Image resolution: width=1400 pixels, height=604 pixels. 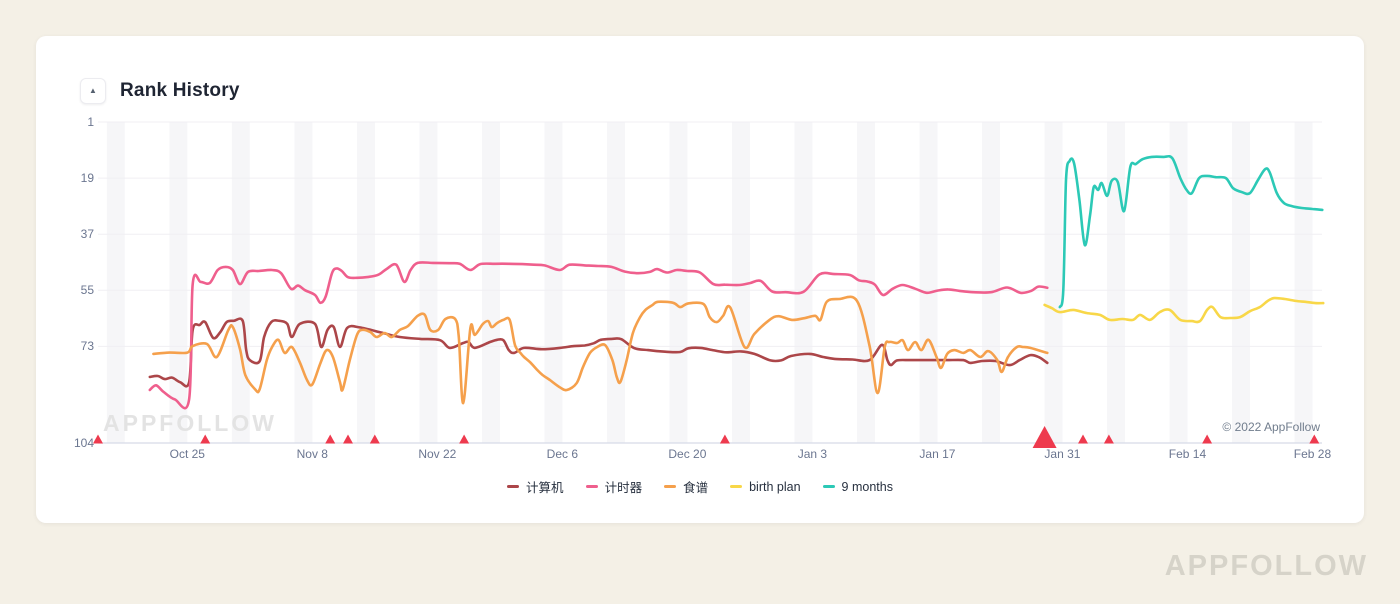 What do you see at coordinates (187, 454) in the screenshot?
I see `x-tick-label: Oct 25` at bounding box center [187, 454].